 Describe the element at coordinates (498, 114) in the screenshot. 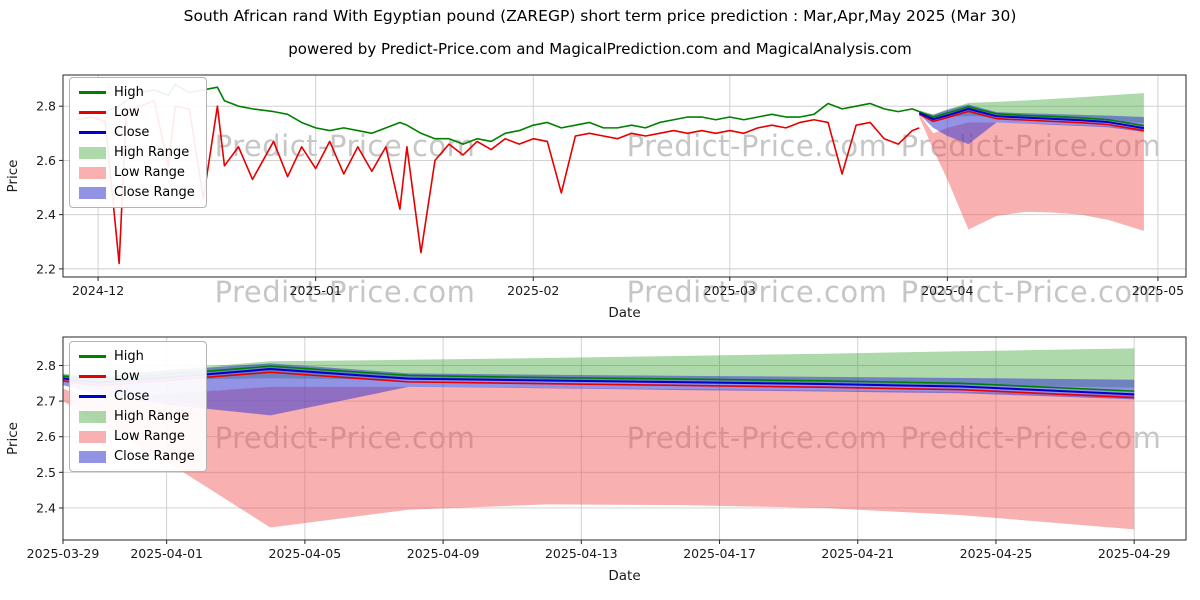

I see `series-high-line` at that location.